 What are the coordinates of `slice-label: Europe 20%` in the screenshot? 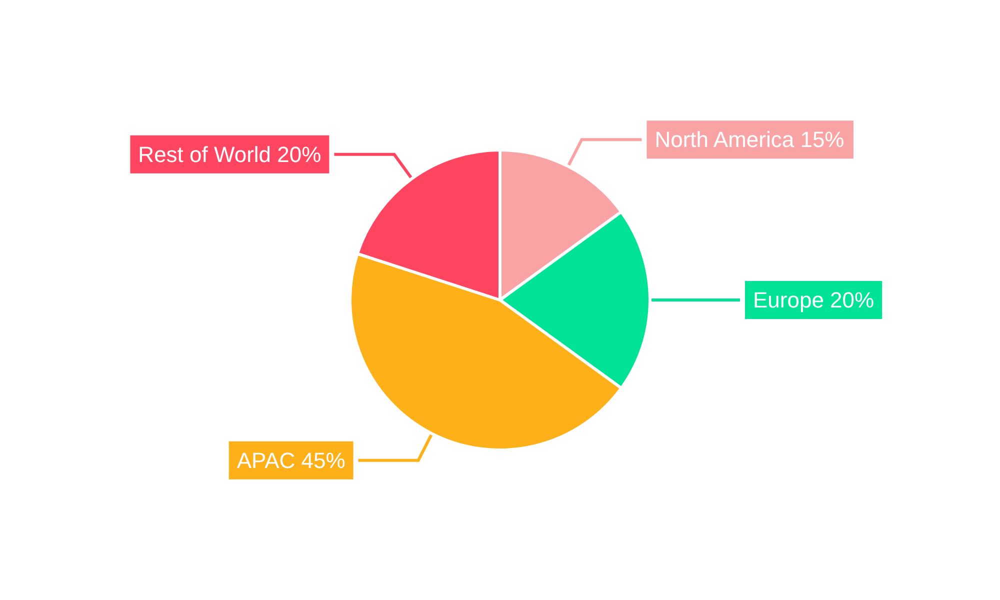 It's located at (813, 300).